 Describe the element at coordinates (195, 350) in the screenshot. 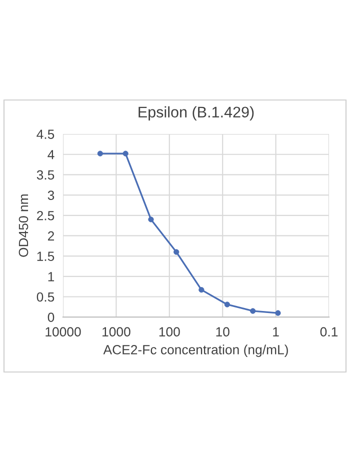

I see `x-axis-title: ACE2-Fc concentration (ng/mL)` at that location.